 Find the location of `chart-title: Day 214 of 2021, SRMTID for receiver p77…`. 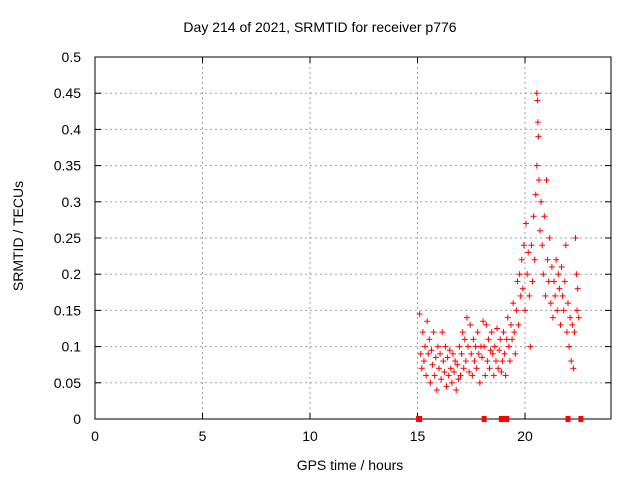

chart-title: Day 214 of 2021, SRMTID for receiver p77… is located at coordinates (320, 27).